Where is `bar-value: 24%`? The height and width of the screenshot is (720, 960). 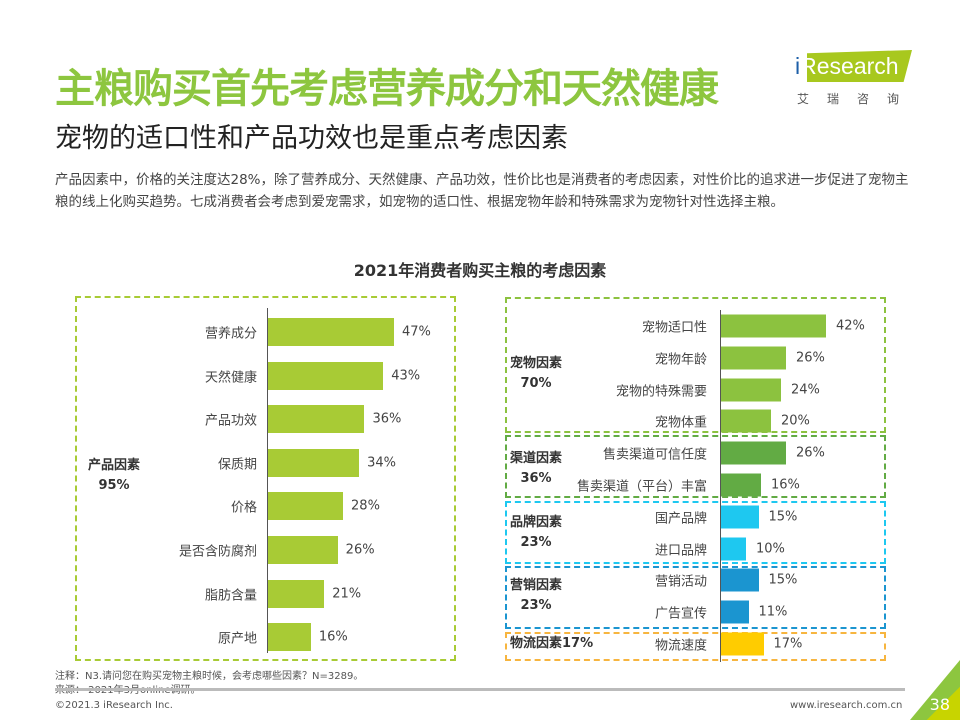 bar-value: 24% is located at coordinates (805, 390).